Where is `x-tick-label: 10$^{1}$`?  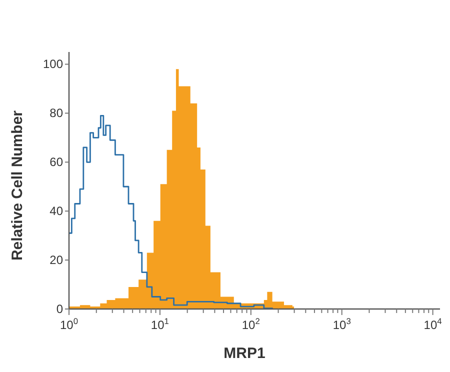 x-tick-label: 10$^{1}$ is located at coordinates (160, 324).